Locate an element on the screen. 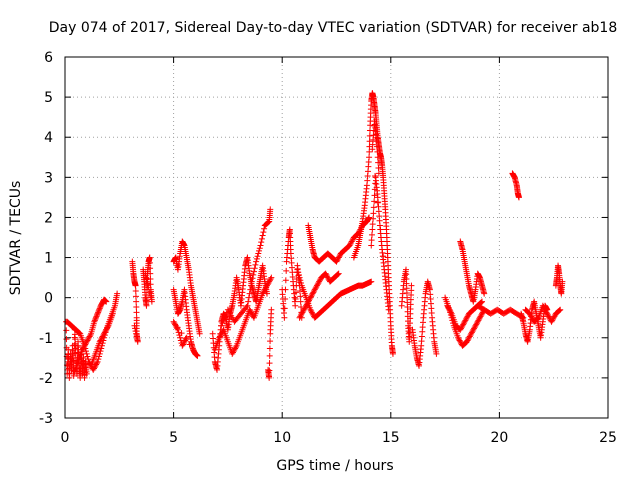 The width and height of the screenshot is (640, 480). y-tick-label: -2 is located at coordinates (46, 379).